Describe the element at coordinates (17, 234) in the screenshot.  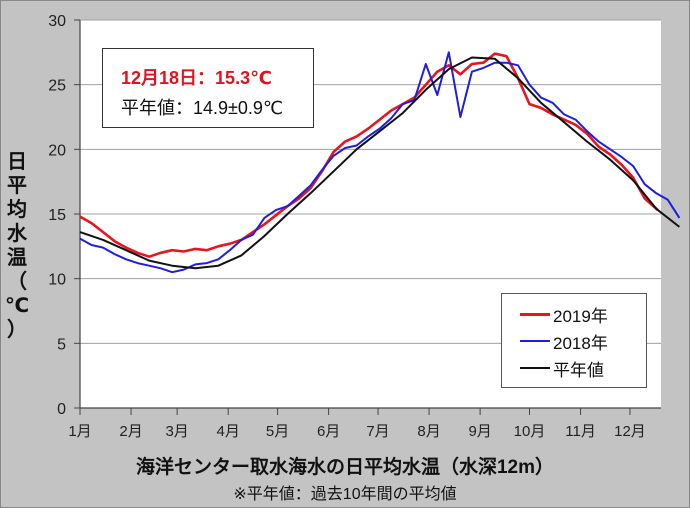
I see `y-axis-title-char: 水` at that location.